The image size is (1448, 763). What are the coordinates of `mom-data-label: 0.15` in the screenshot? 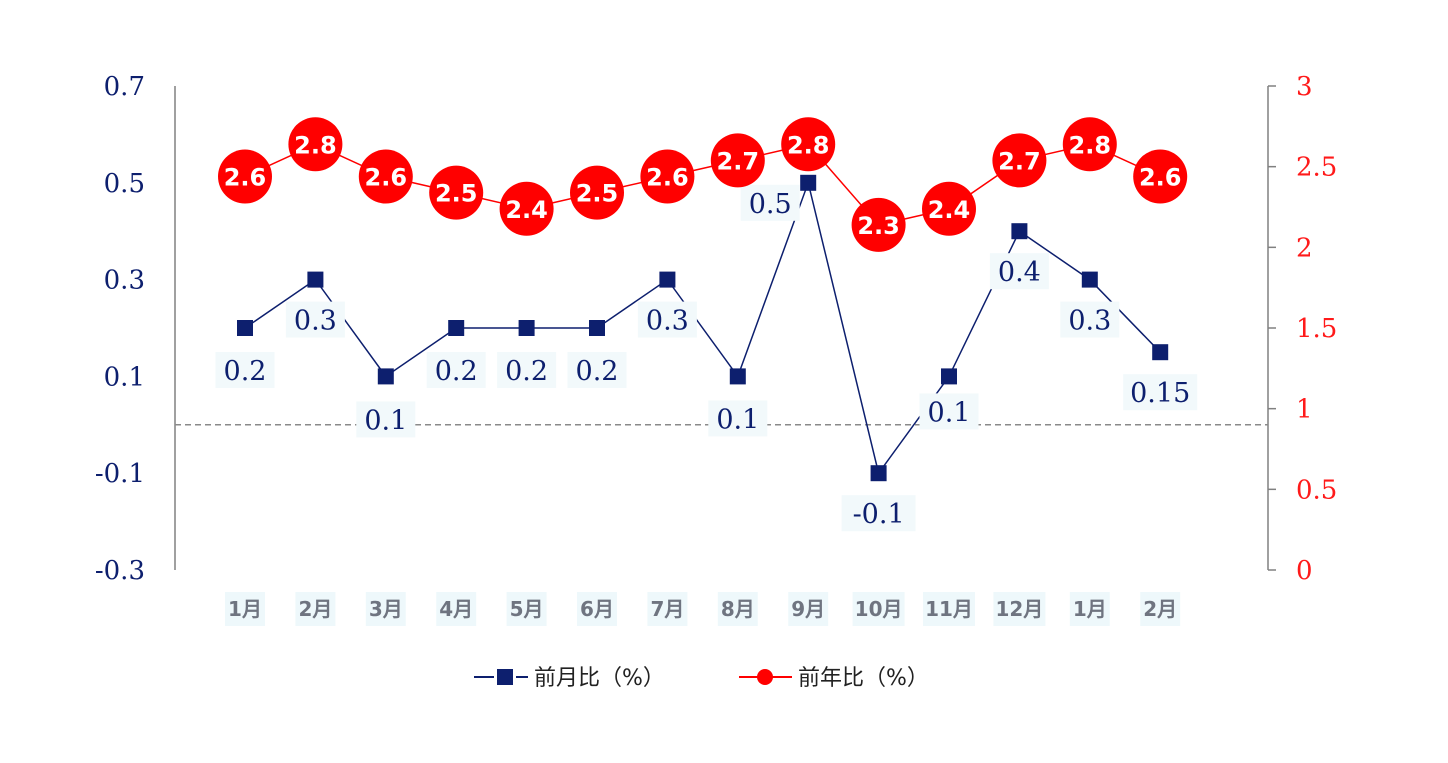 It's located at (1160, 393).